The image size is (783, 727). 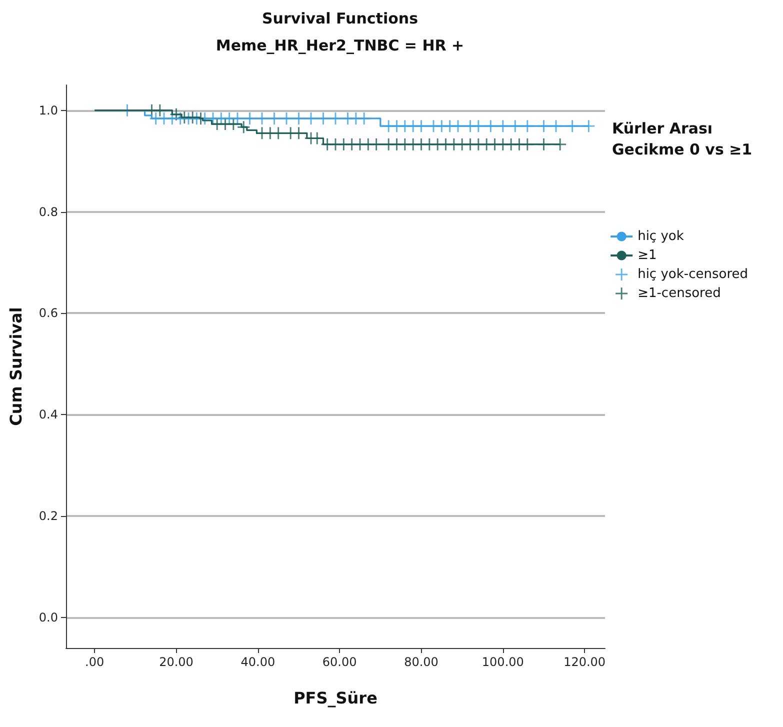 What do you see at coordinates (339, 662) in the screenshot?
I see `x-tick-label: 60.00` at bounding box center [339, 662].